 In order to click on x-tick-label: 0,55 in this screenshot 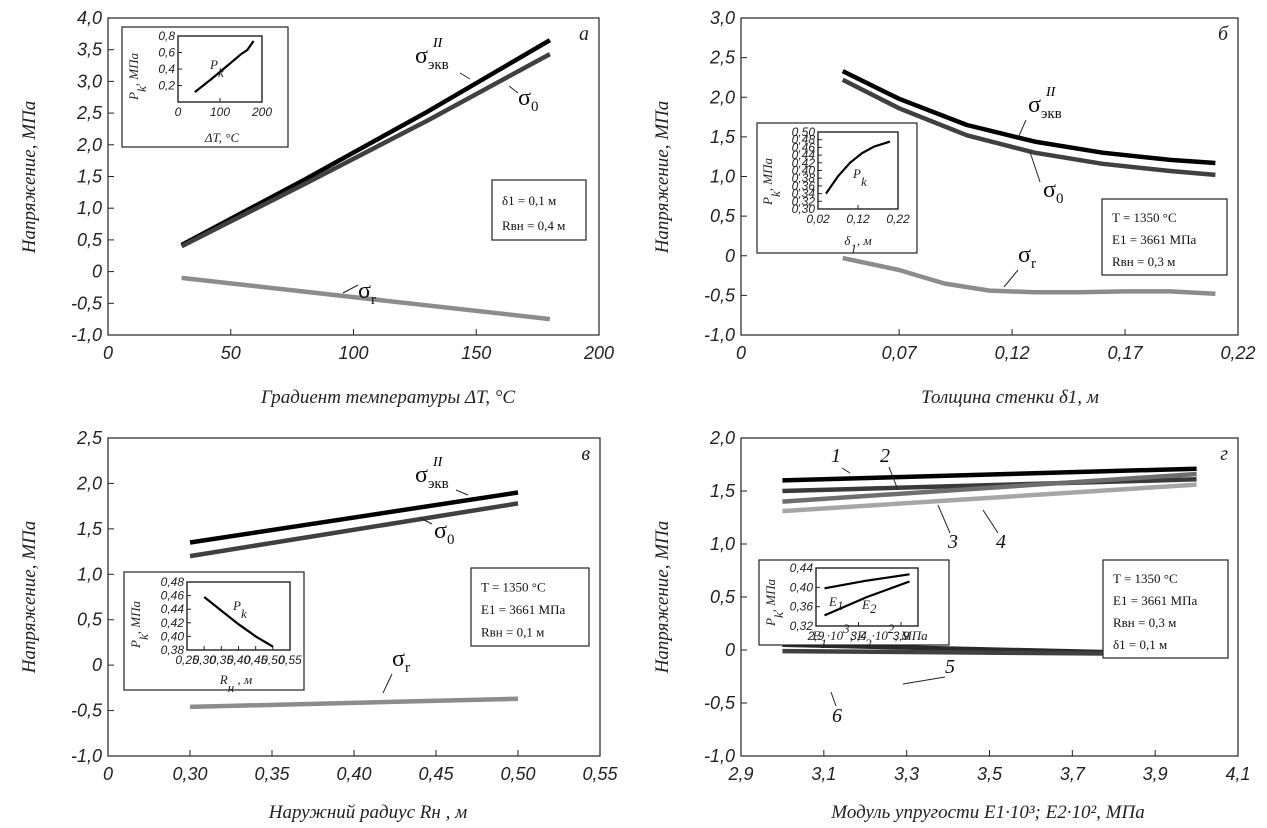, I will do `click(600, 774)`.